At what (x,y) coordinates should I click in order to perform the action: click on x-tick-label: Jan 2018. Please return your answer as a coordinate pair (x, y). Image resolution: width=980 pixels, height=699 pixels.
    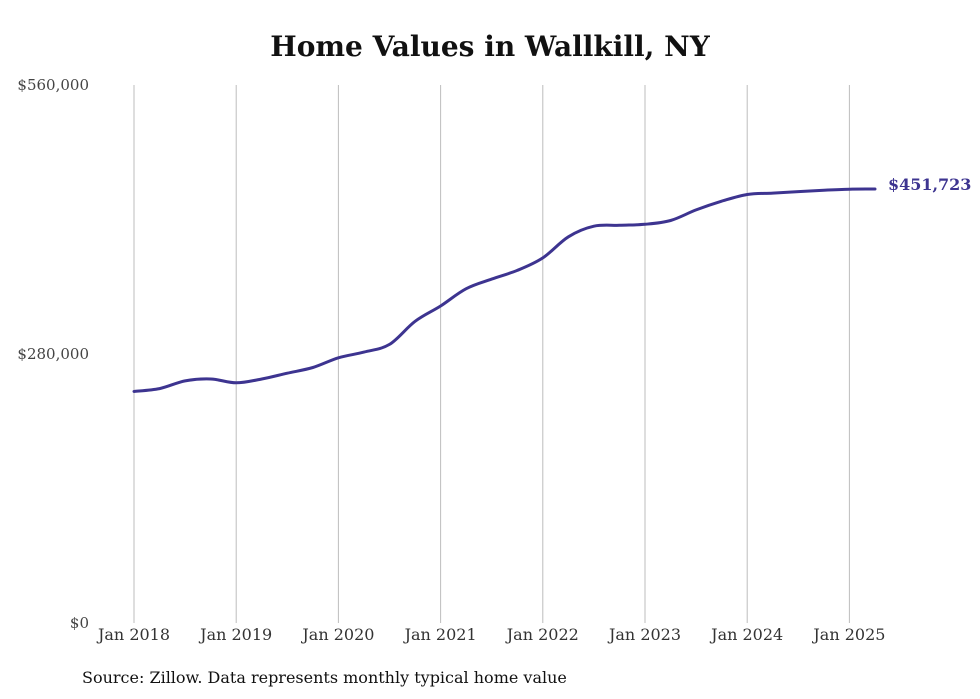
    Looking at the image, I should click on (133, 634).